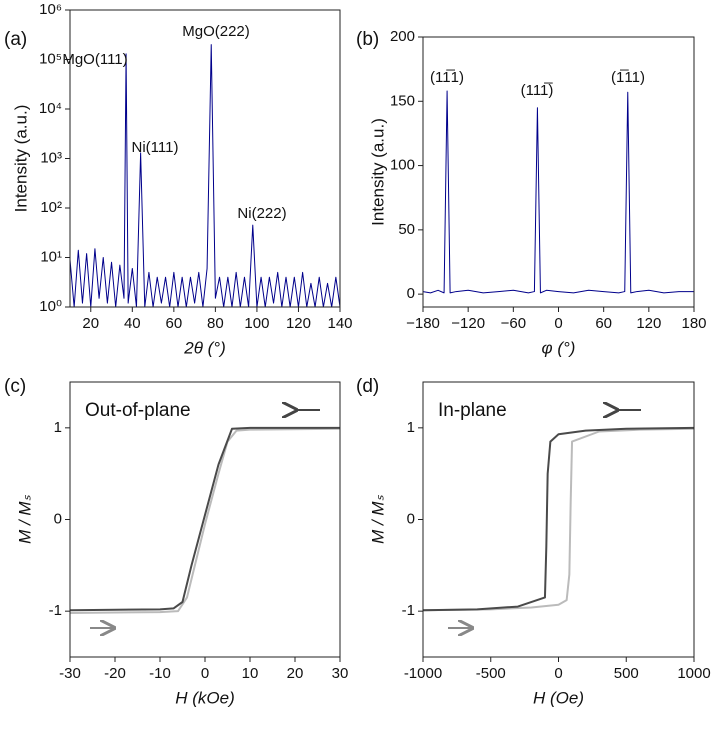 The width and height of the screenshot is (725, 731). I want to click on x-axis-title: 2θ (°), so click(204, 347).